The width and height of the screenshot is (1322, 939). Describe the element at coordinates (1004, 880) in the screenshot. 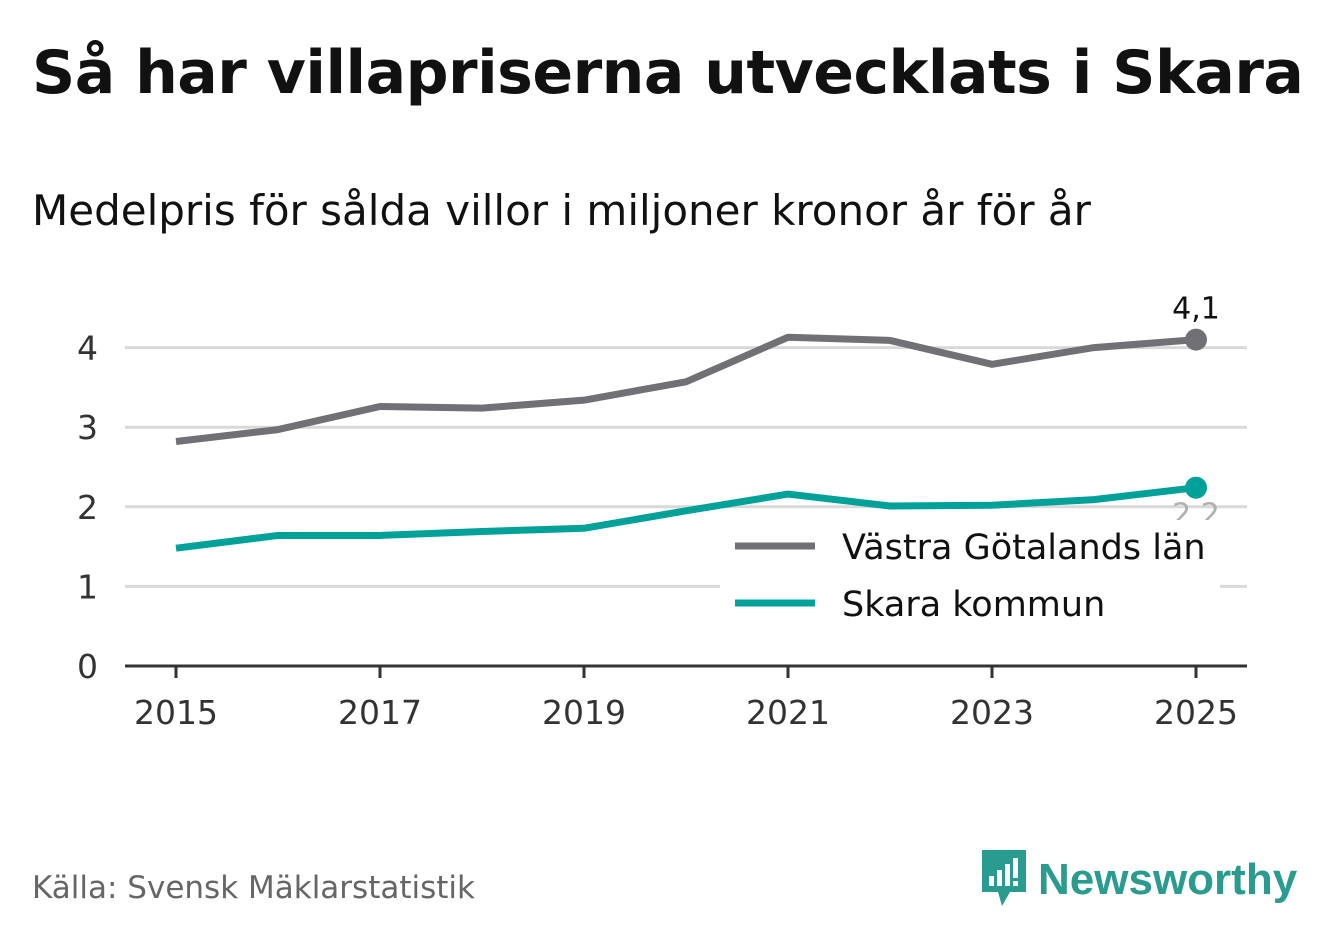

I see `bar-chart-icon` at that location.